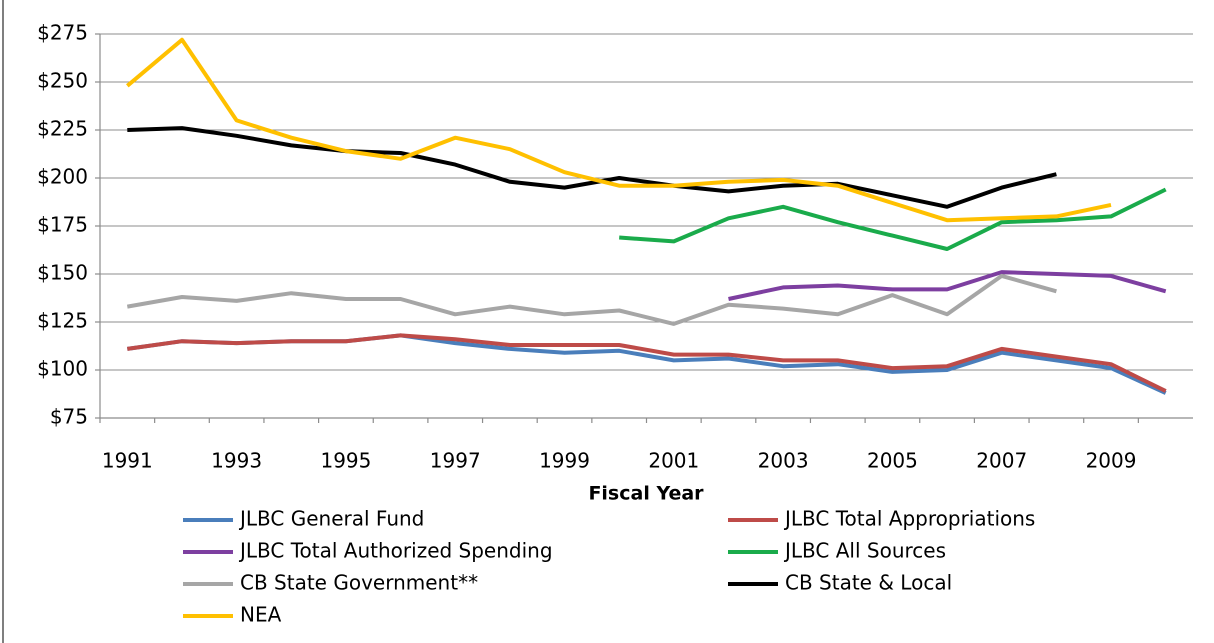  I want to click on x-axis-label: Fiscal Year, so click(646, 494).